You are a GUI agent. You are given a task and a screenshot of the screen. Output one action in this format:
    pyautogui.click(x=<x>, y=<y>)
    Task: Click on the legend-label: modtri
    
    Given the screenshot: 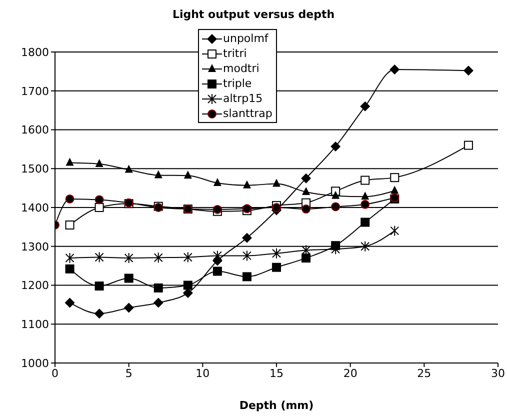 What is the action you would take?
    pyautogui.click(x=241, y=68)
    